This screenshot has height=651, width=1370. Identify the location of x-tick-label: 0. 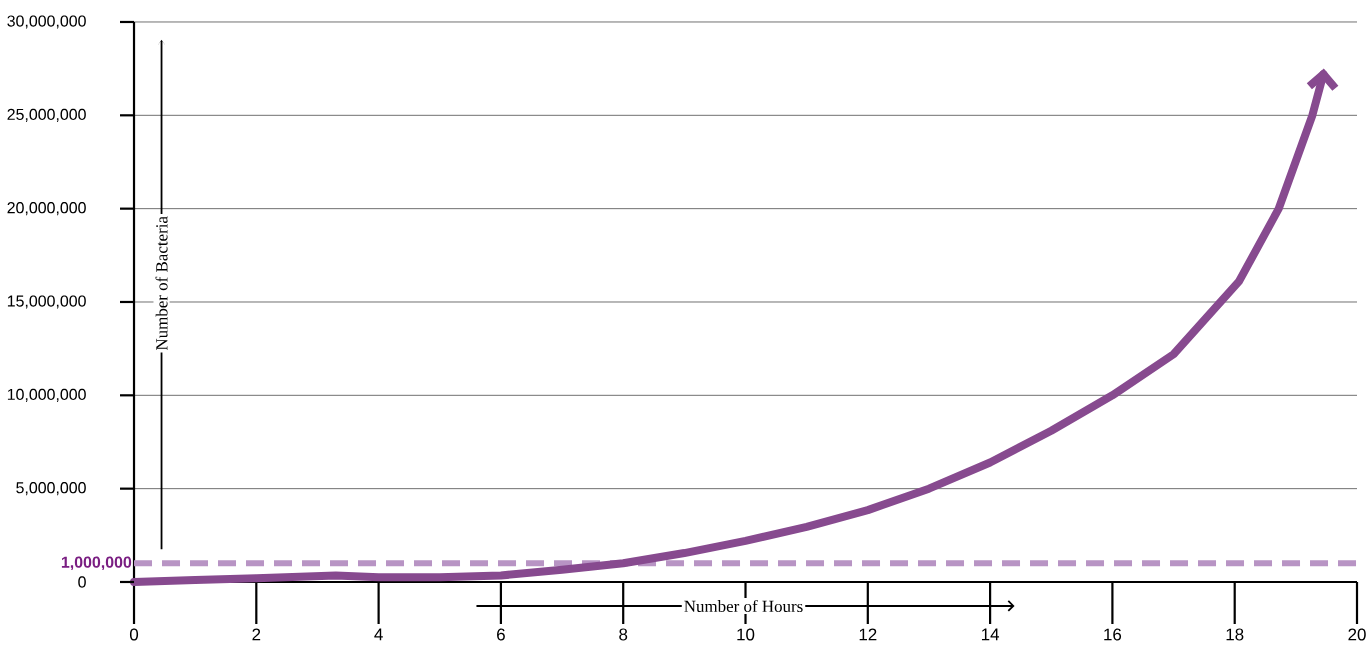
(134, 634).